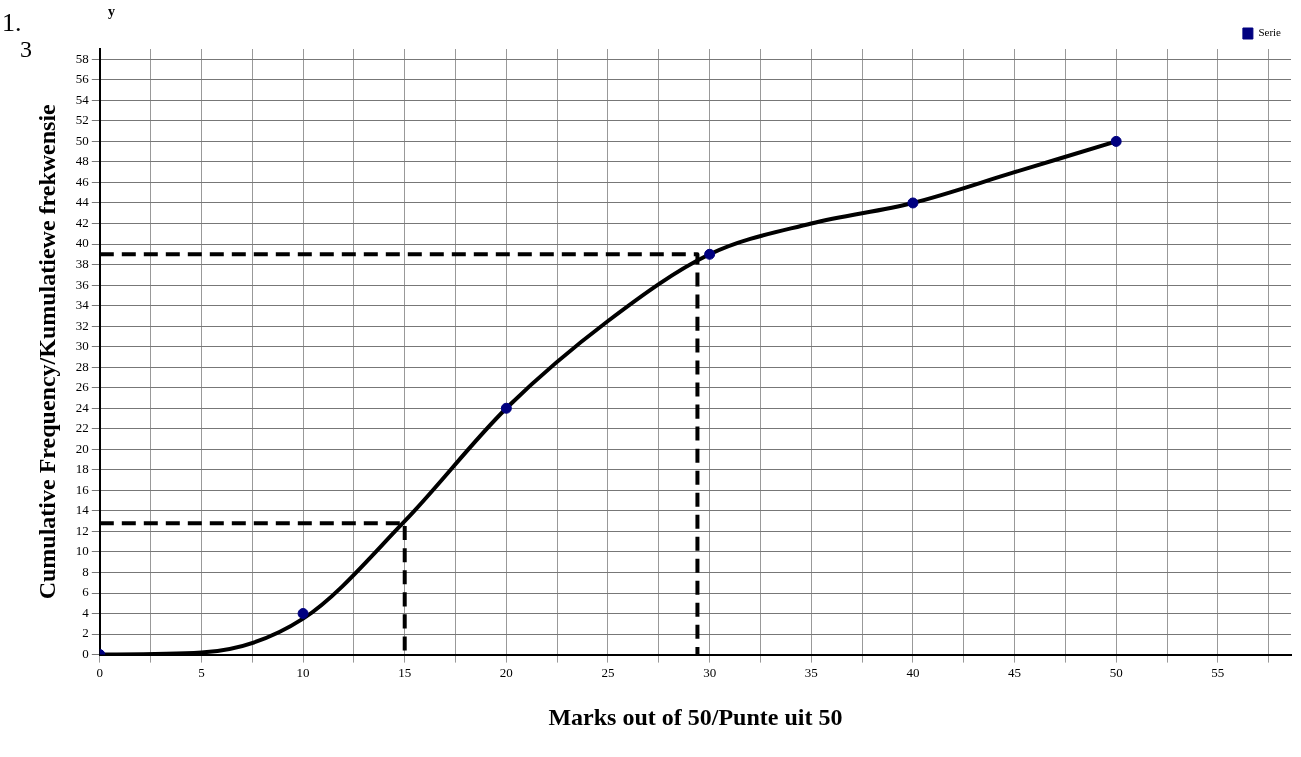 The width and height of the screenshot is (1301, 757). I want to click on y-tick-label: 46, so click(82, 181).